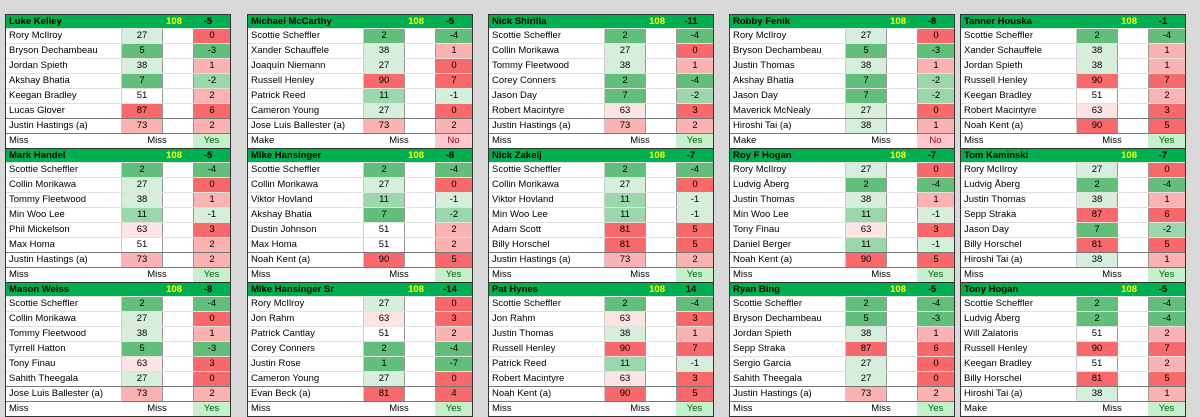 The width and height of the screenshot is (1200, 417). Describe the element at coordinates (936, 304) in the screenshot. I see `player-points: -4` at that location.